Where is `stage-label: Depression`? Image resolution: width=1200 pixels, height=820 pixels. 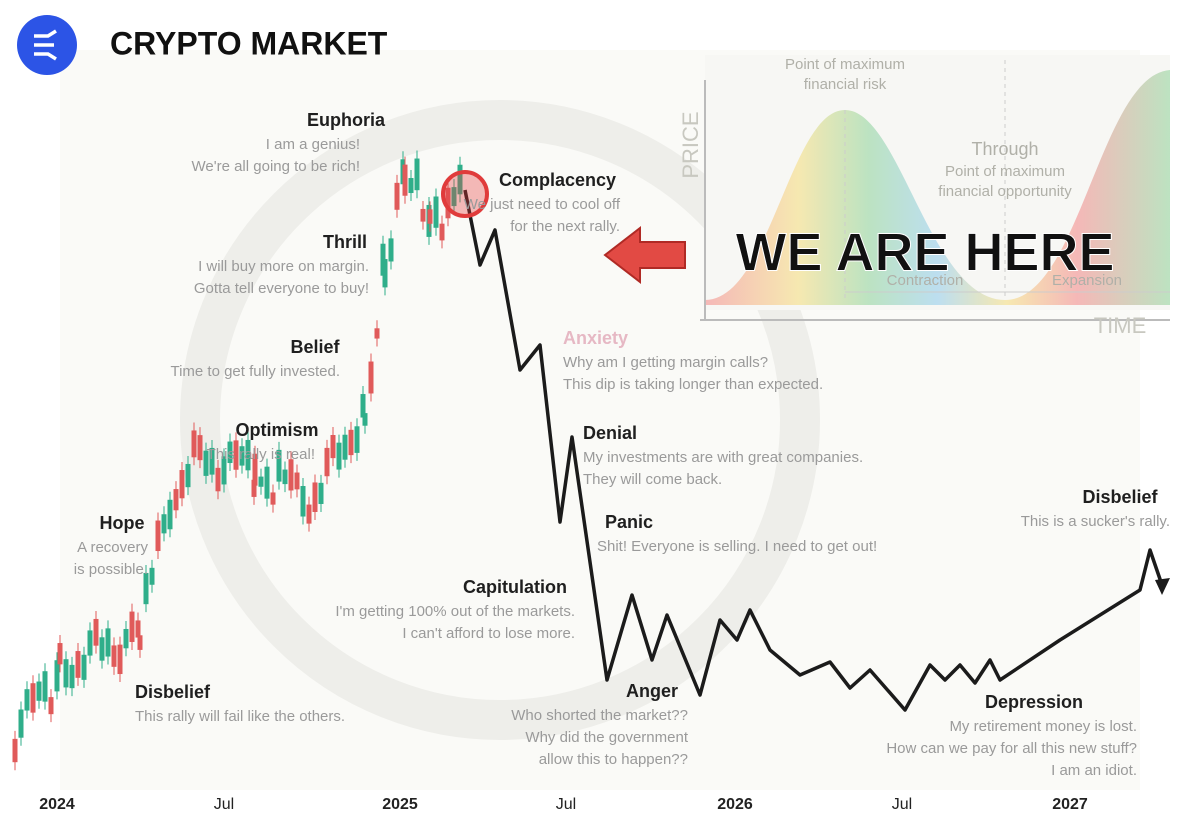 stage-label: Depression is located at coordinates (1034, 702).